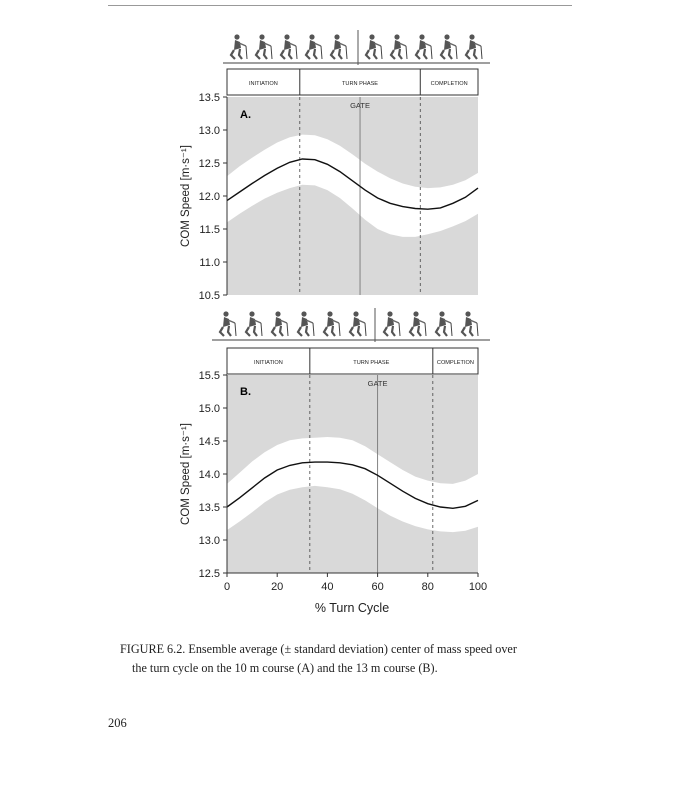 Image resolution: width=700 pixels, height=794 pixels. I want to click on y-axis-label-b: COM Speed [m·s⁻¹], so click(186, 474).